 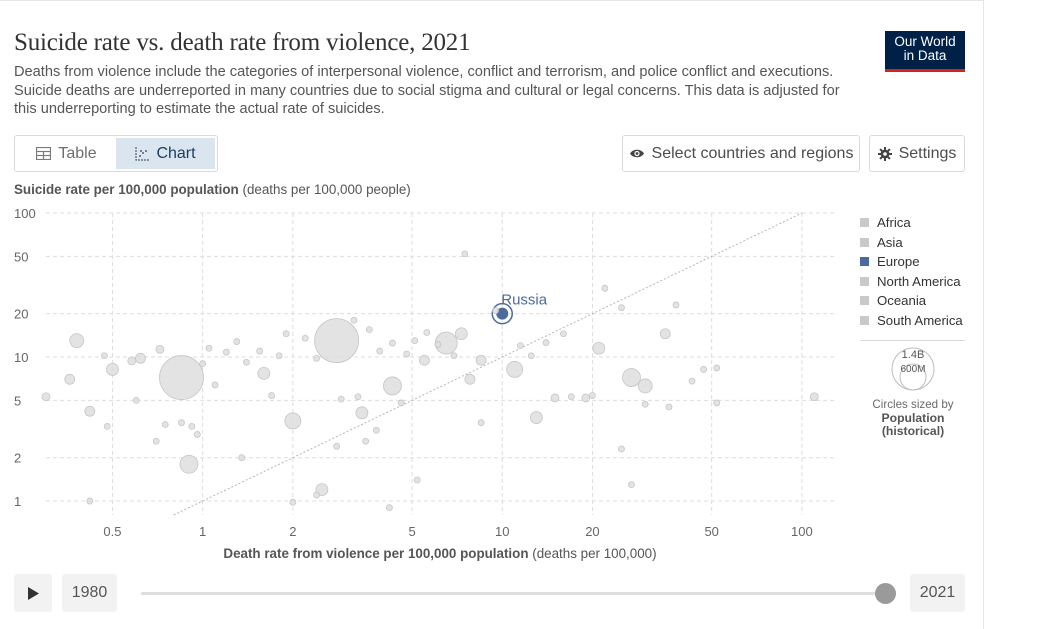 What do you see at coordinates (33, 593) in the screenshot?
I see `play-button` at bounding box center [33, 593].